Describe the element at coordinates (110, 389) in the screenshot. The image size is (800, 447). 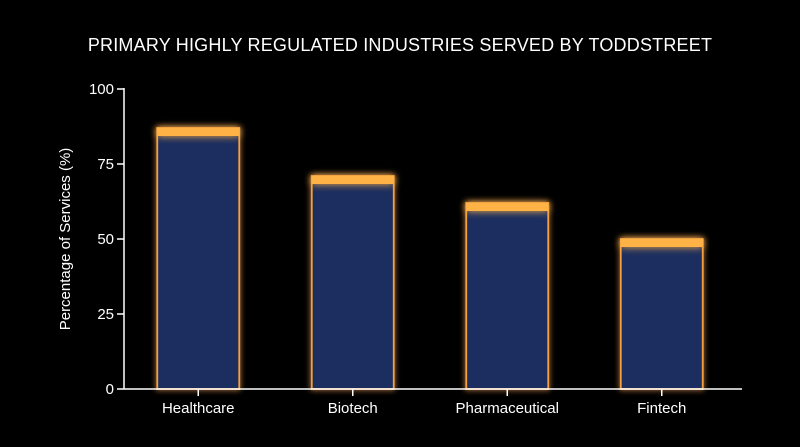
I see `y-tick-label: 0` at that location.